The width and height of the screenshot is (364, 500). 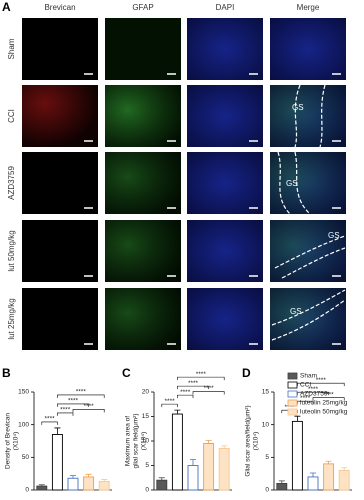 I want to click on y-axis-label: (X10⁴), so click(x=16, y=441).